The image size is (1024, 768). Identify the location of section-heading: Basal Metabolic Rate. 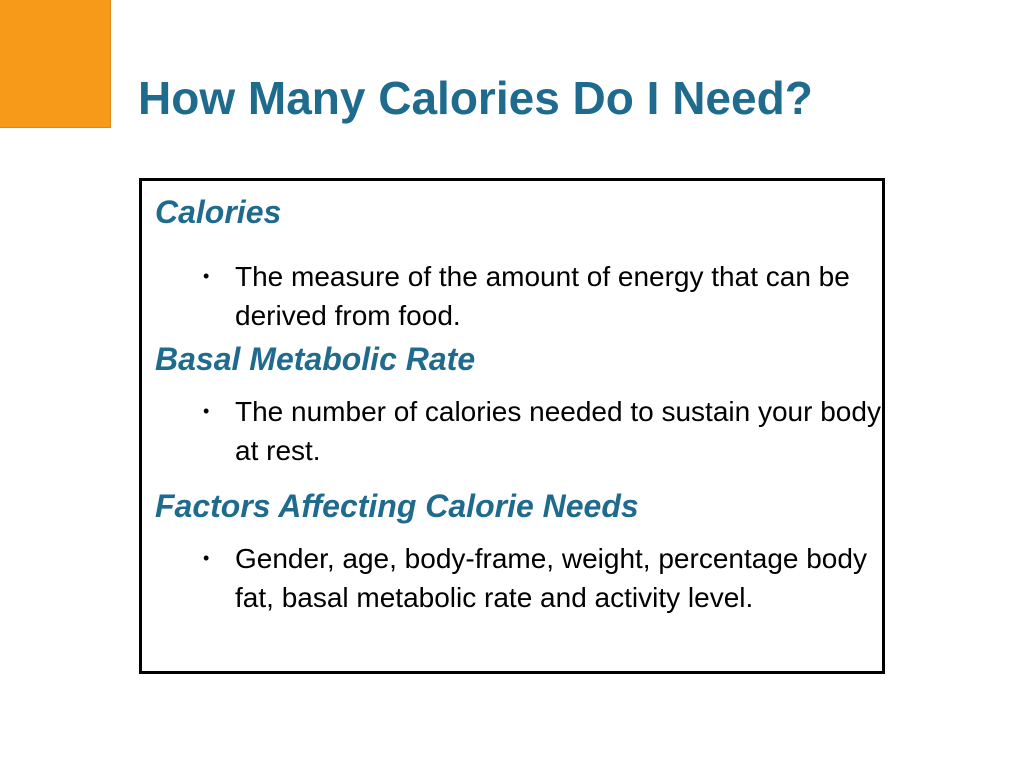
(315, 359).